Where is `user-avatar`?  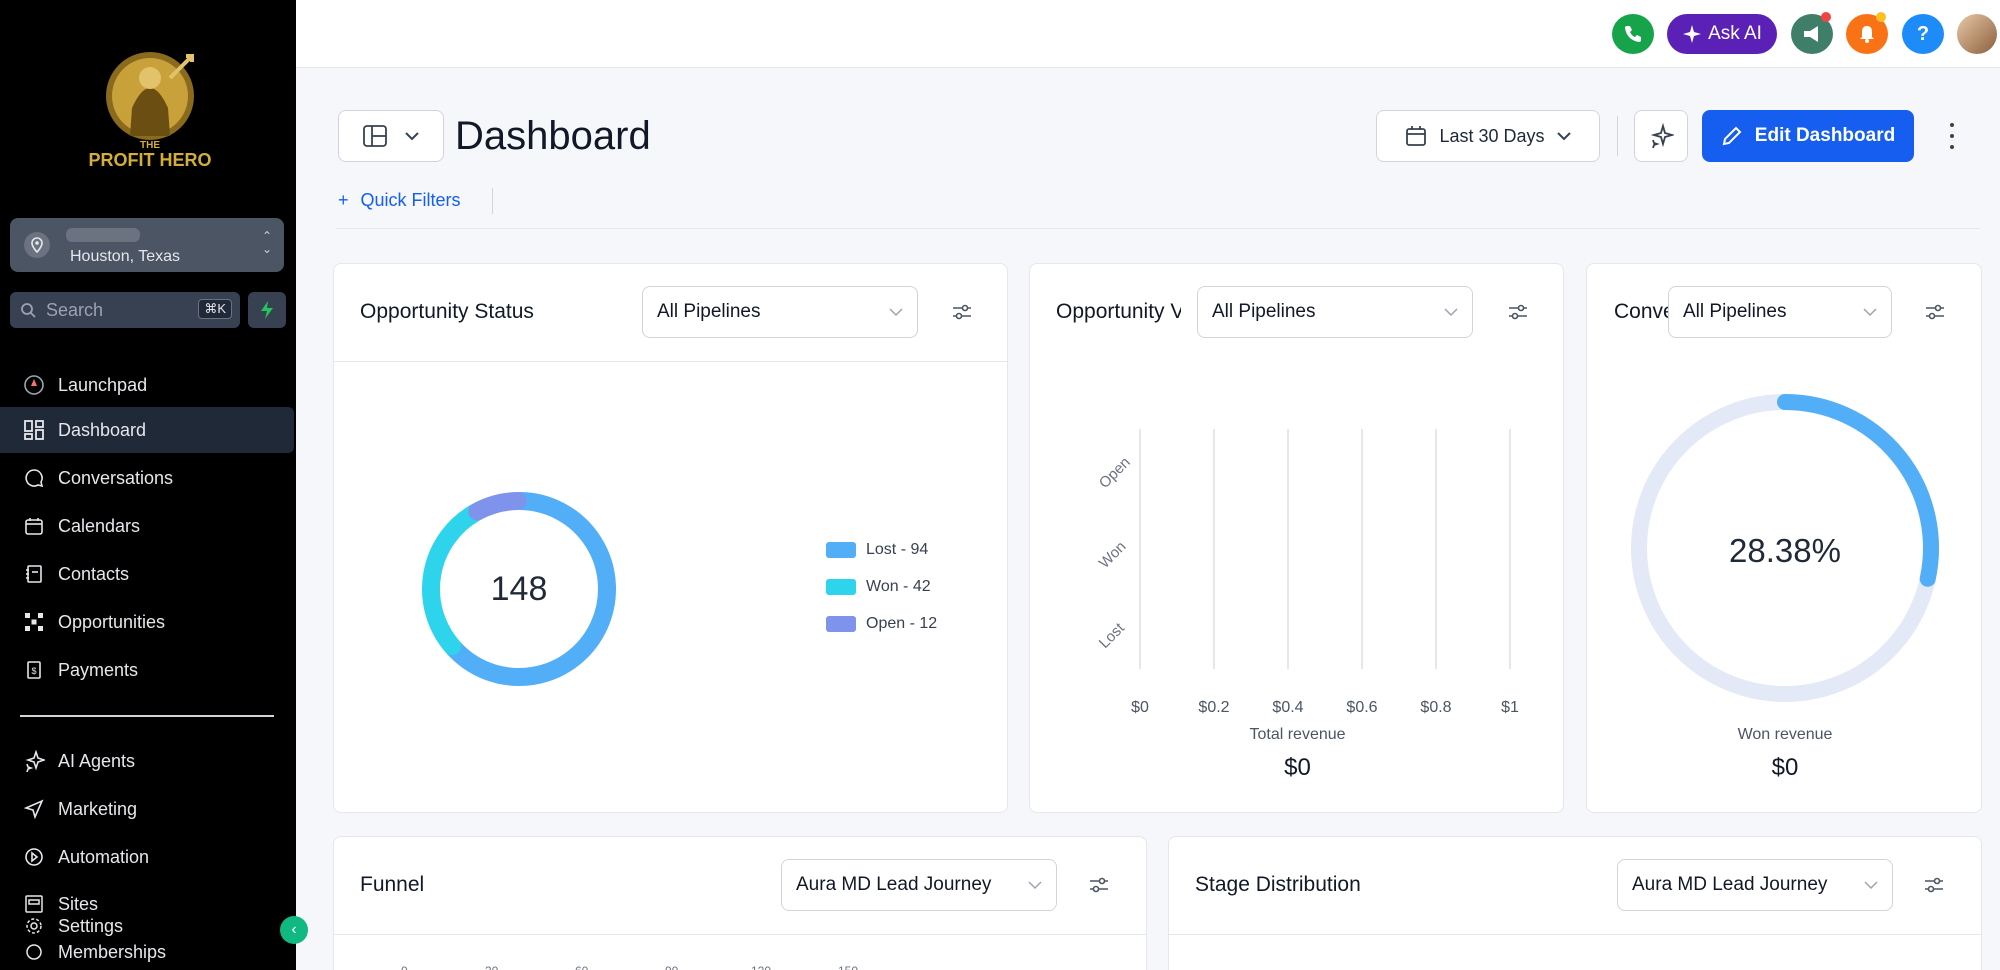 user-avatar is located at coordinates (1977, 34).